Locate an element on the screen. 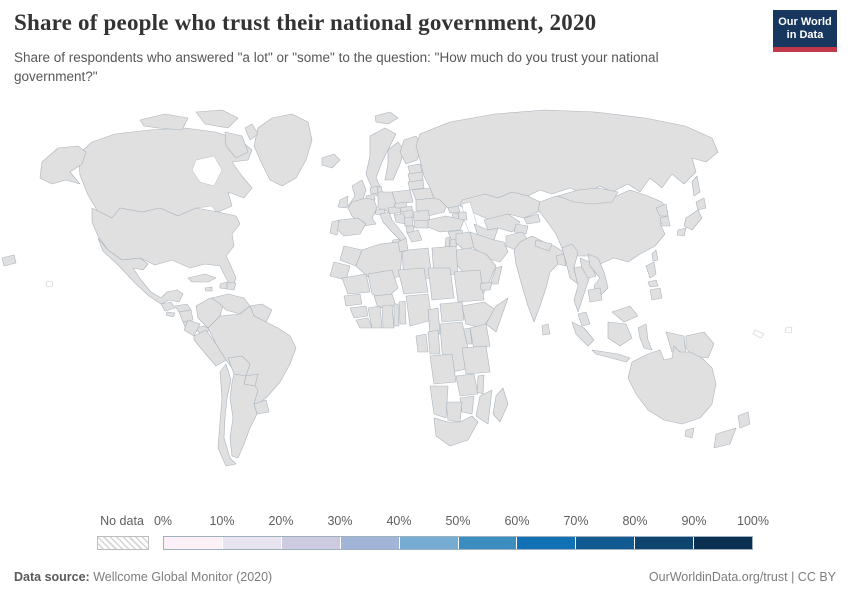 The width and height of the screenshot is (850, 600). country-cameroon is located at coordinates (434, 321).